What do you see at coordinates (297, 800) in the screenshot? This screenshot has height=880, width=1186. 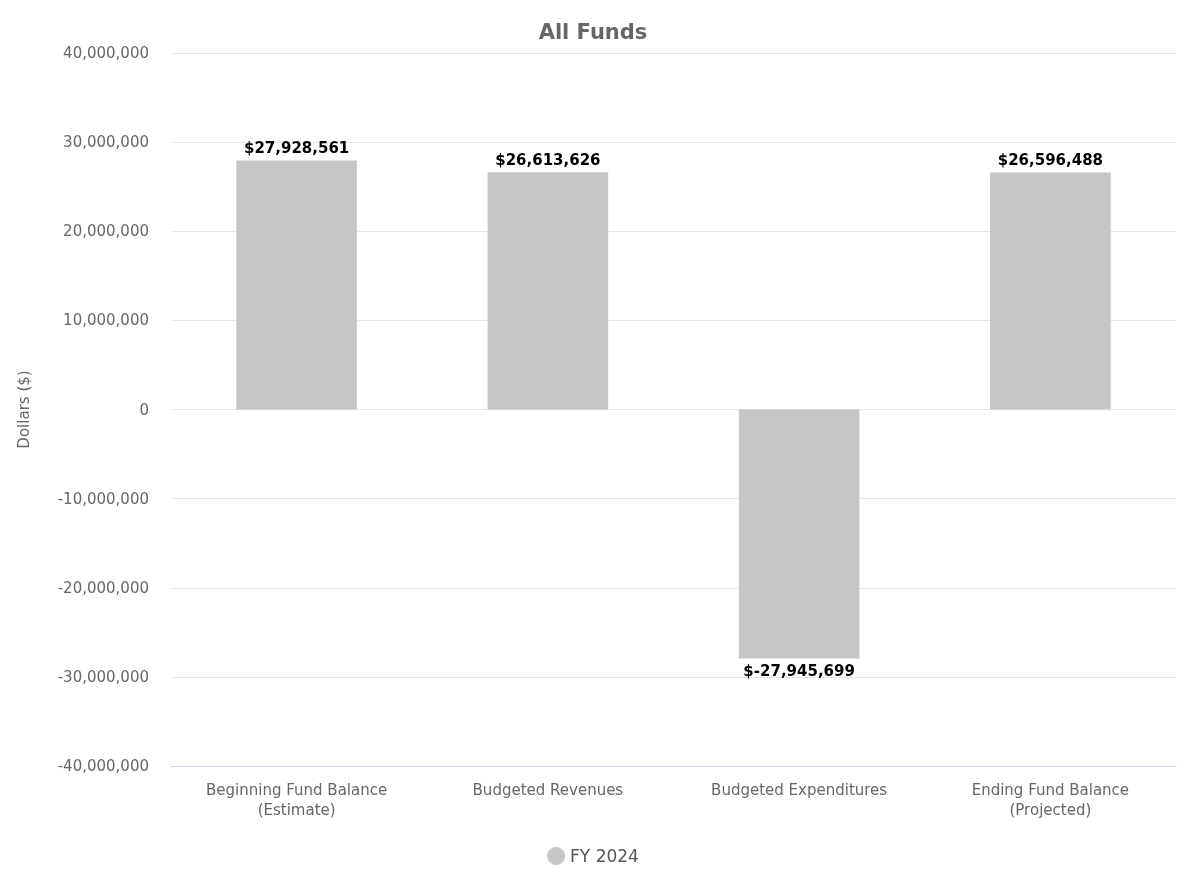 I see `x-tick-label: Beginning Fund Balance (Estimate)` at bounding box center [297, 800].